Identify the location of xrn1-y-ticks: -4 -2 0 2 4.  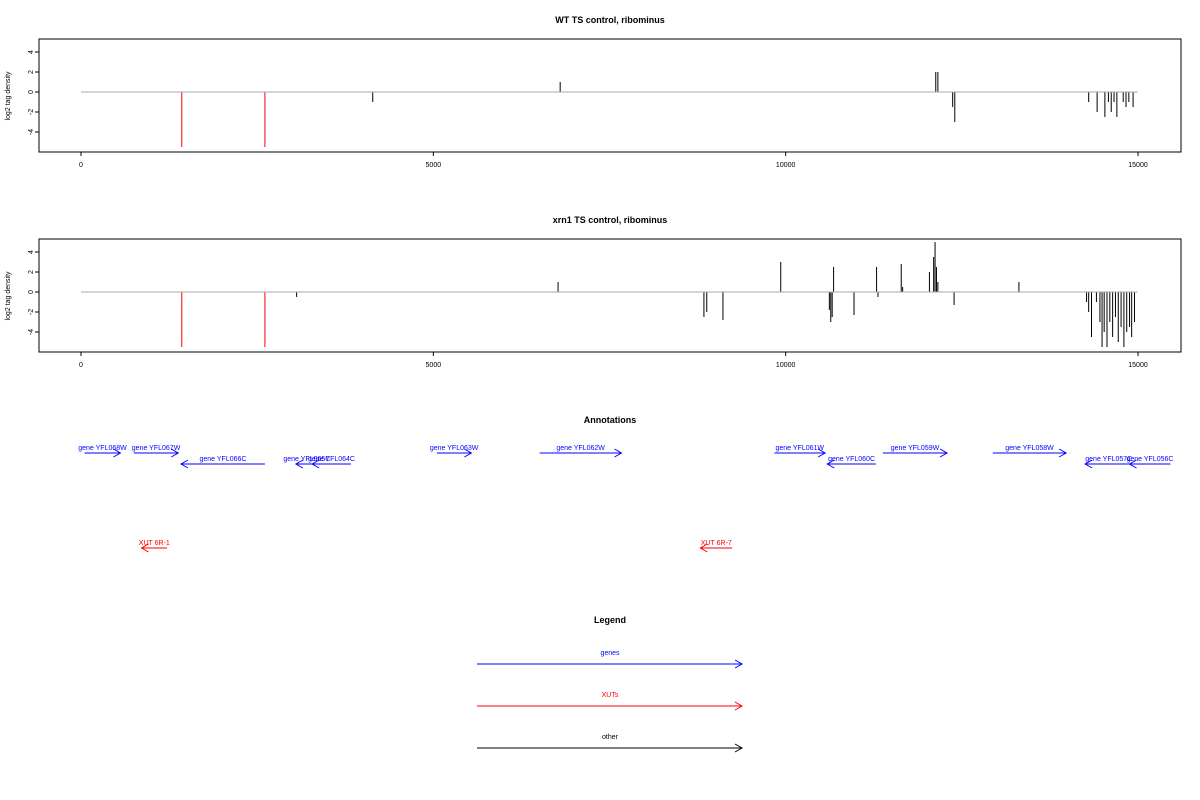
(33, 292).